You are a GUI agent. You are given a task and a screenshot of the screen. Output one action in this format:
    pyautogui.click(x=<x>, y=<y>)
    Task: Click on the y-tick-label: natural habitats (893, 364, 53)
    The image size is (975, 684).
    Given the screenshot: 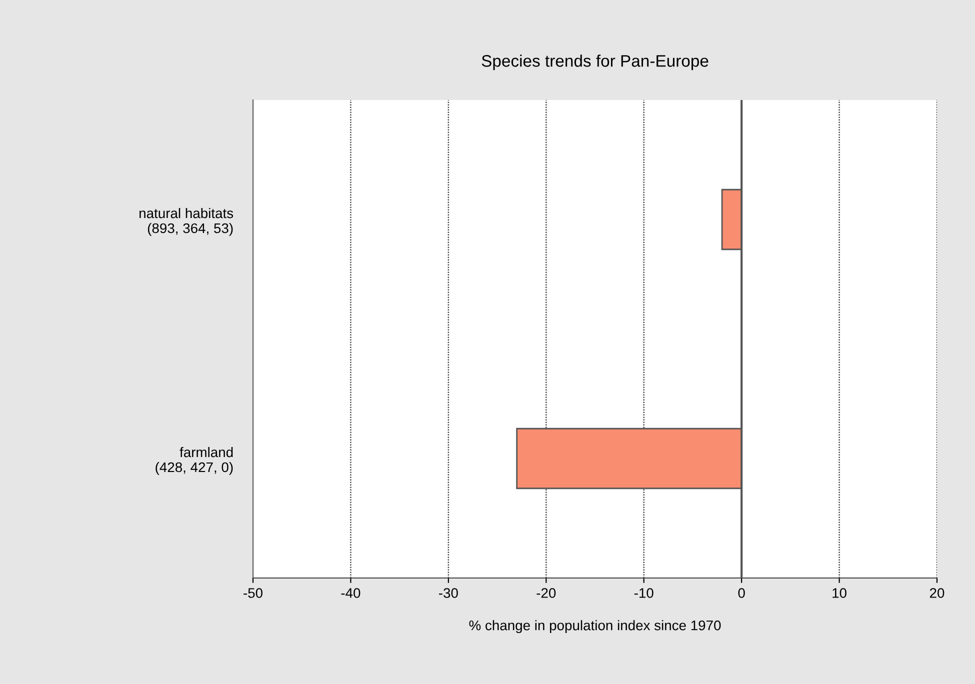 What is the action you would take?
    pyautogui.click(x=187, y=222)
    